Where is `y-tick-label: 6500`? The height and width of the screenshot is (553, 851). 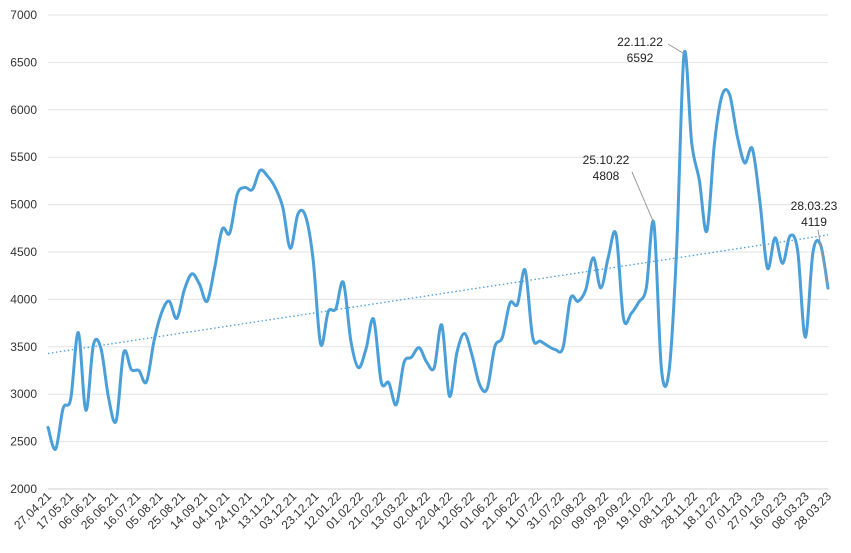 y-tick-label: 6500 is located at coordinates (23, 62).